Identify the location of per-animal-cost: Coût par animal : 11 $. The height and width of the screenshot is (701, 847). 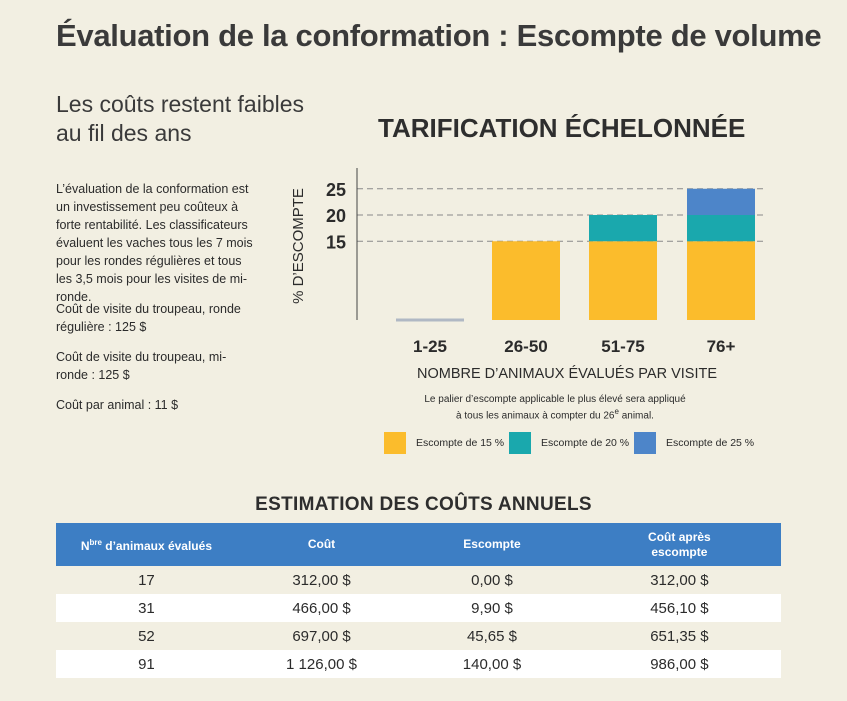
(117, 405).